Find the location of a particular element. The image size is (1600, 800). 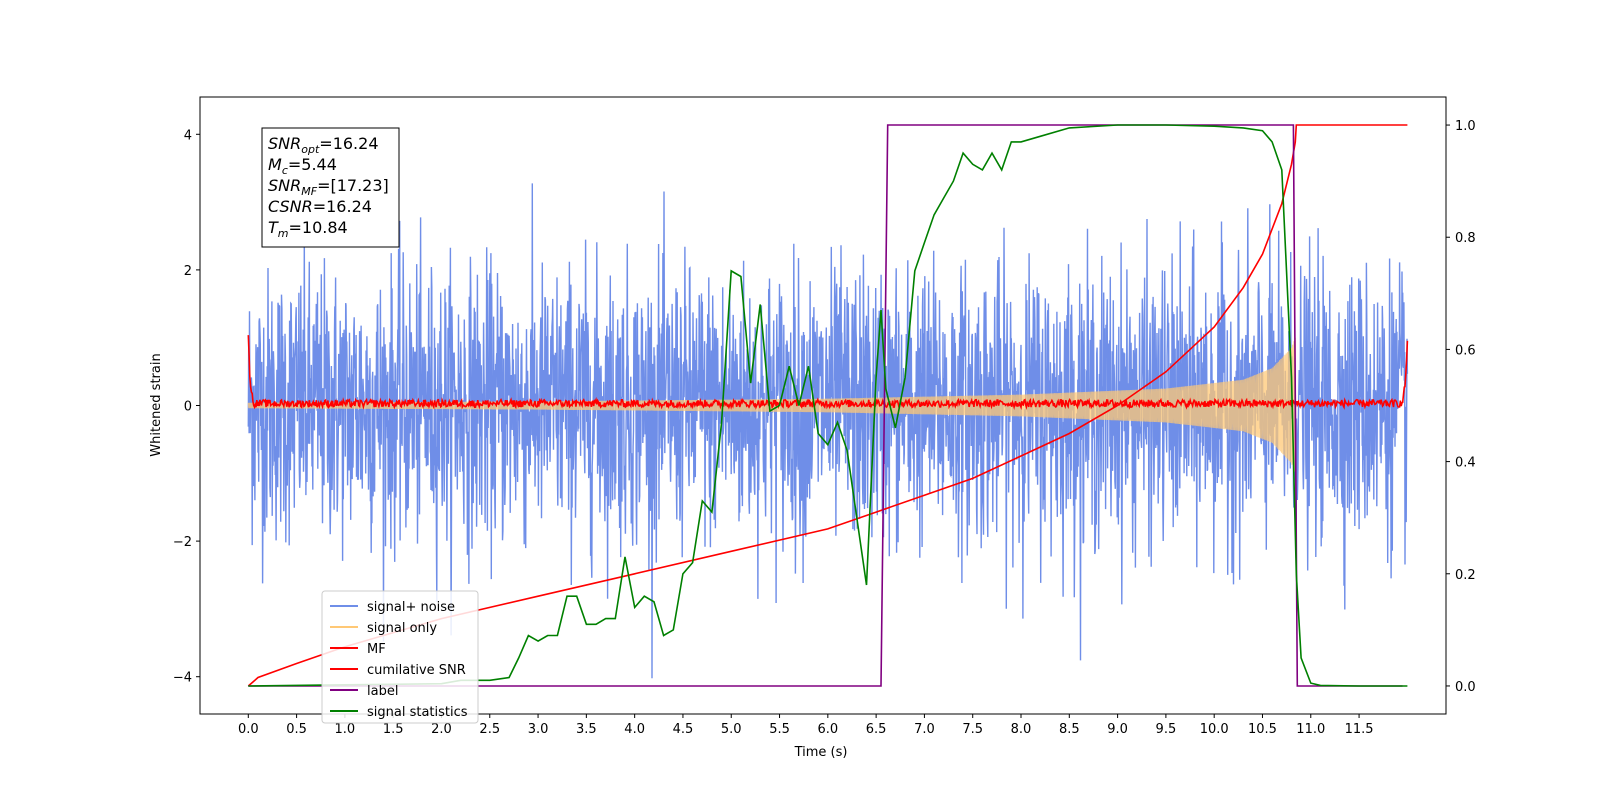

y2-tick-label: 0.4 is located at coordinates (1465, 463).